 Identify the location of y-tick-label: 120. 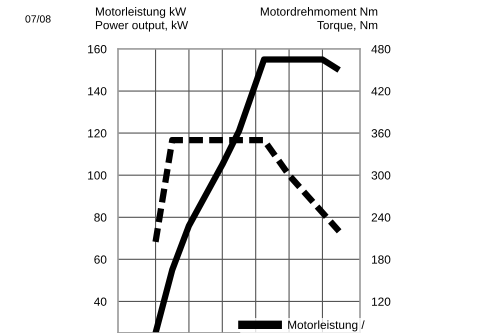
(97, 133).